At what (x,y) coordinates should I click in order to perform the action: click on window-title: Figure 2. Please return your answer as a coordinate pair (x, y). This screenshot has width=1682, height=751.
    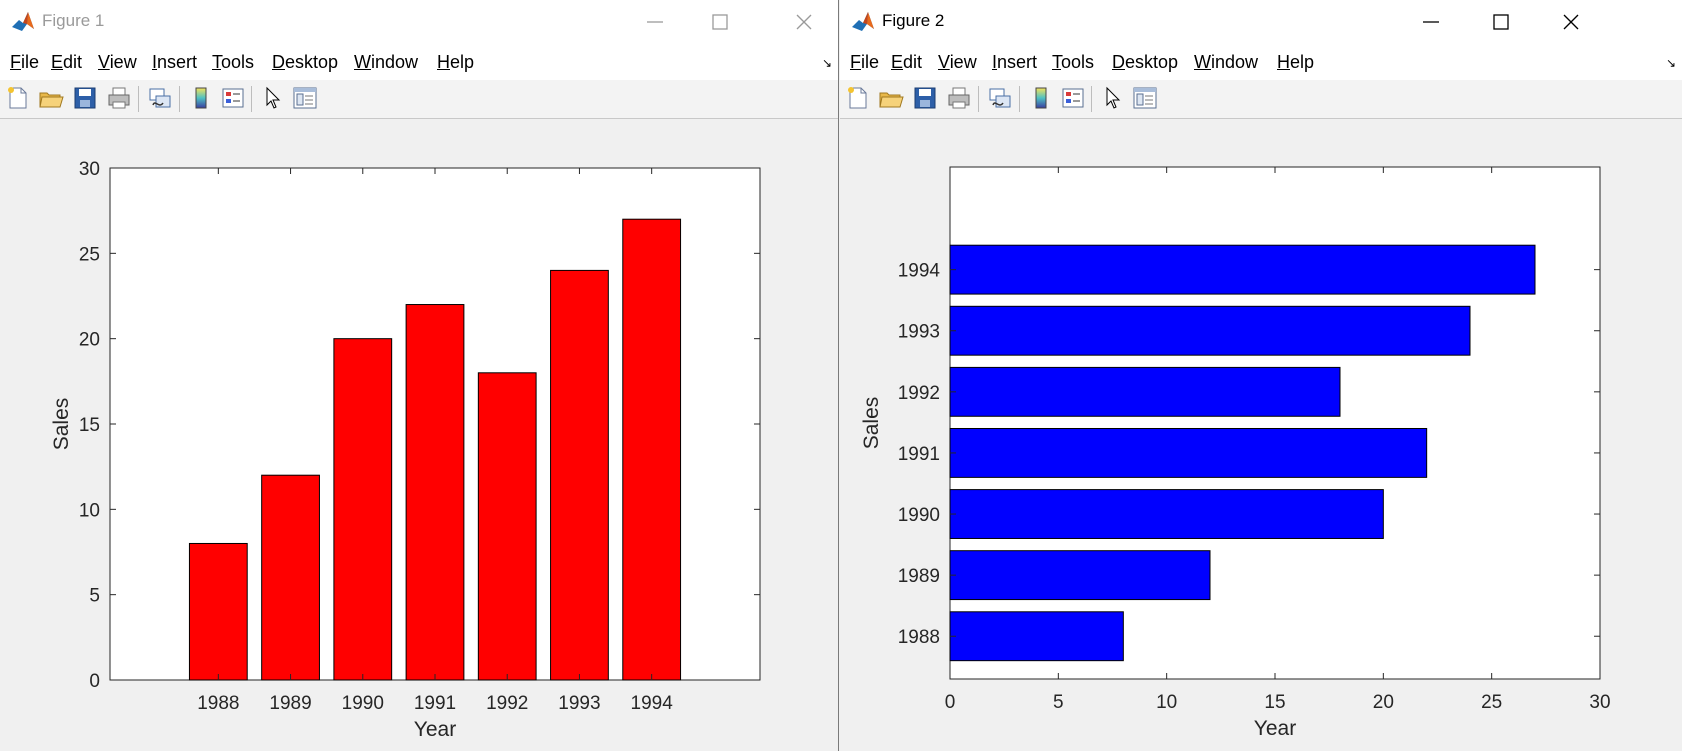
    Looking at the image, I should click on (913, 20).